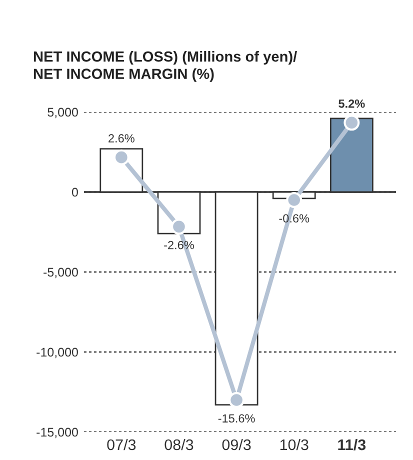  Describe the element at coordinates (63, 113) in the screenshot. I see `y-tick-label: 5,000` at that location.